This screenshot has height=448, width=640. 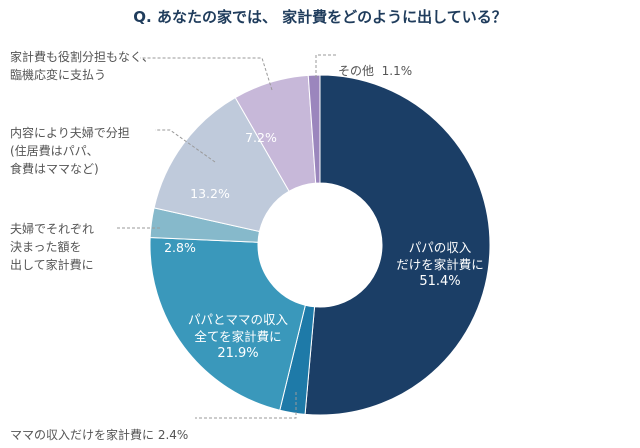 I want to click on leader-line-mama, so click(x=246, y=405).